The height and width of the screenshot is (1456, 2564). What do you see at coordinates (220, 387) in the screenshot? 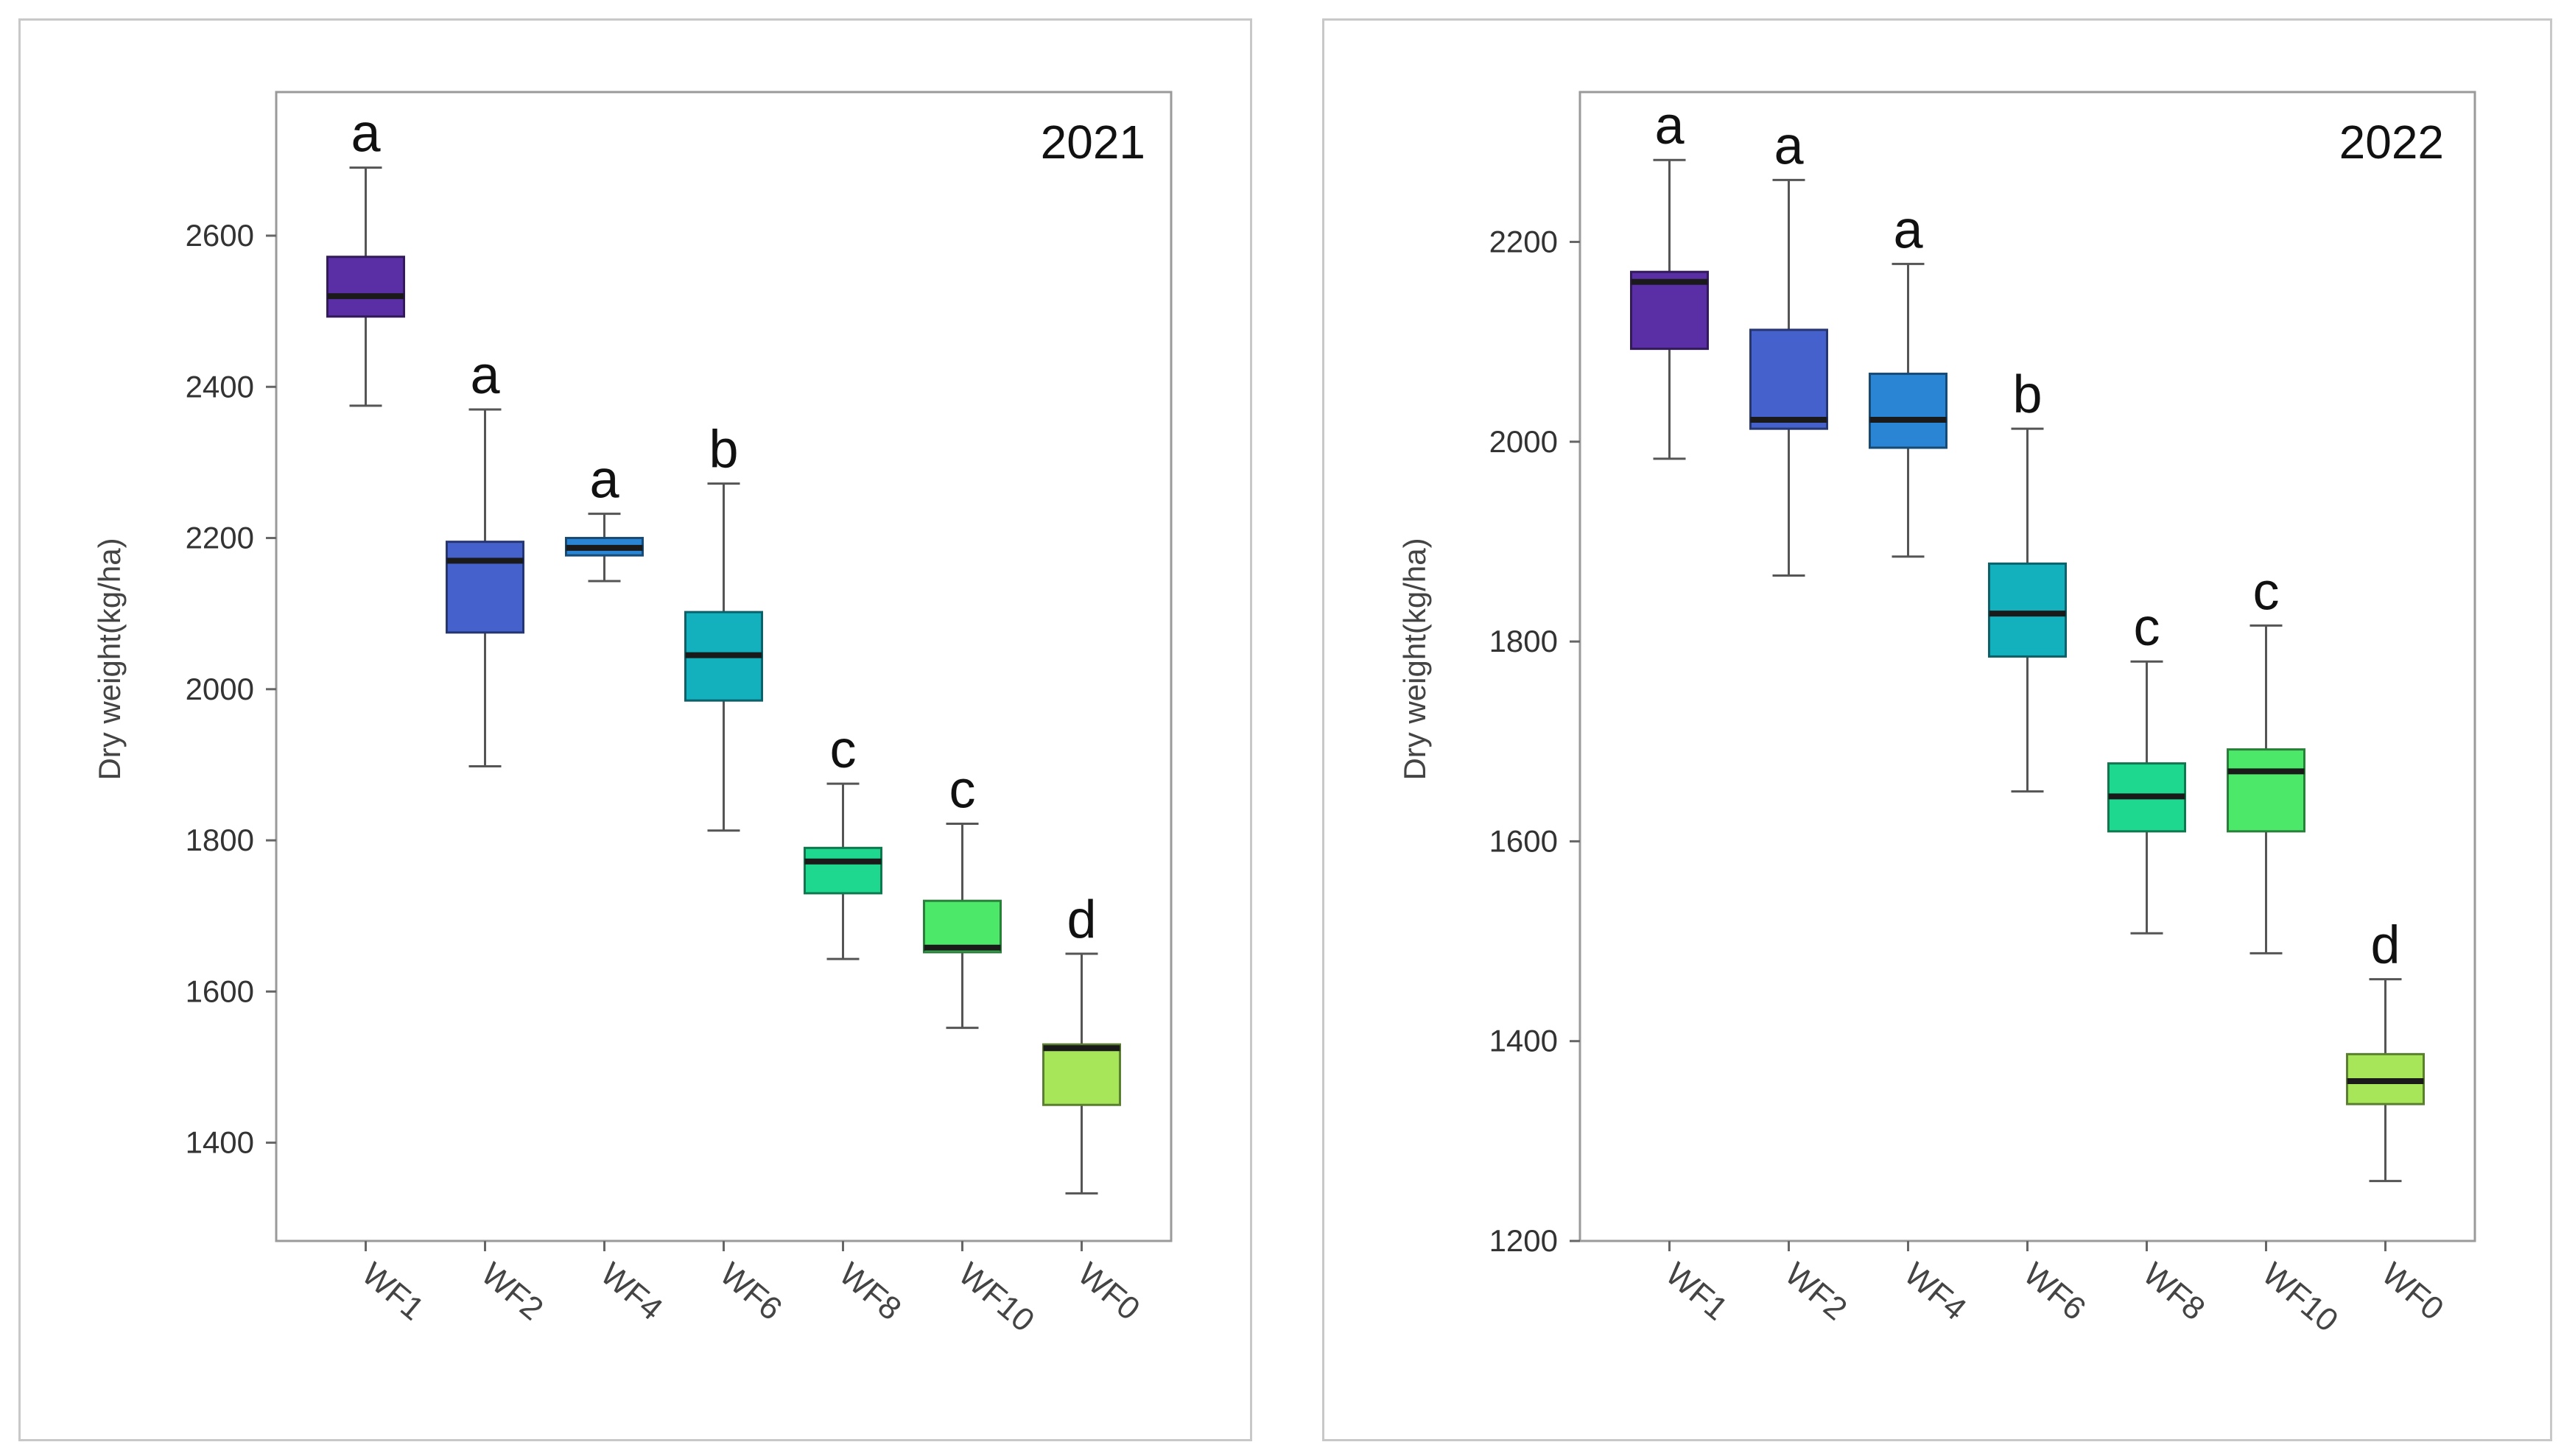
I see `y-tick-label: 2400` at bounding box center [220, 387].